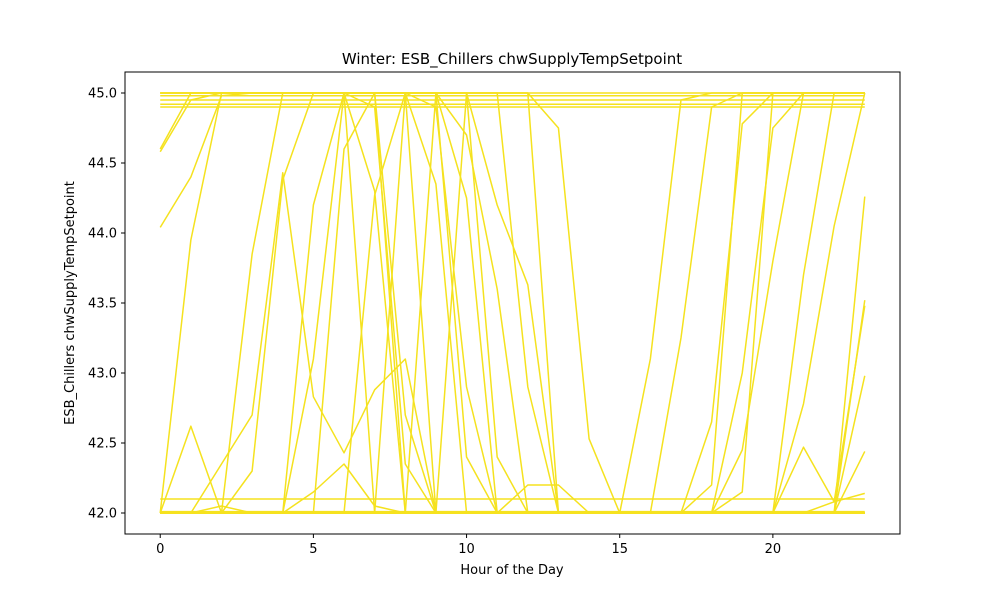  What do you see at coordinates (102, 234) in the screenshot?
I see `y-tick-label: 44.0` at bounding box center [102, 234].